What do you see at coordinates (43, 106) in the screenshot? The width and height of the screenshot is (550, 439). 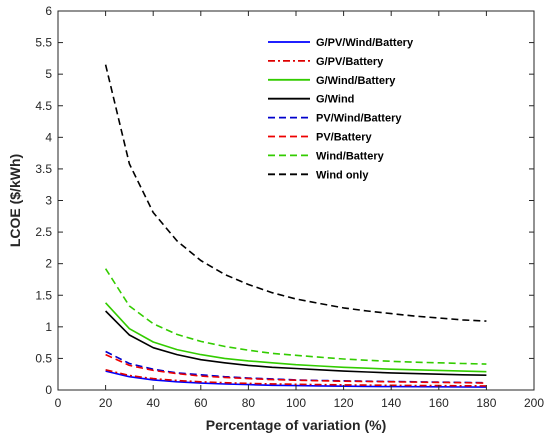 I see `y-tick-label: 4.5` at bounding box center [43, 106].